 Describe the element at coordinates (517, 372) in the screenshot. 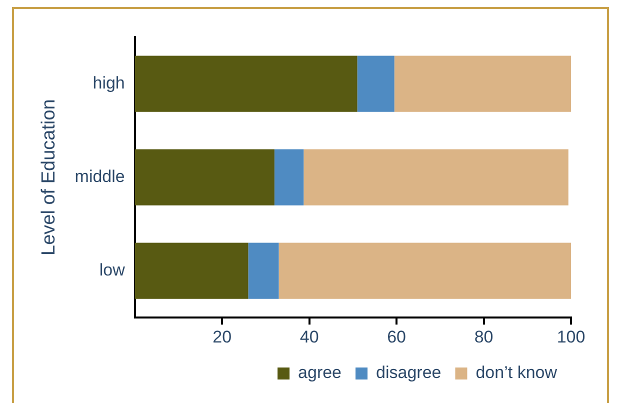

I see `legend-label: don’t know` at that location.